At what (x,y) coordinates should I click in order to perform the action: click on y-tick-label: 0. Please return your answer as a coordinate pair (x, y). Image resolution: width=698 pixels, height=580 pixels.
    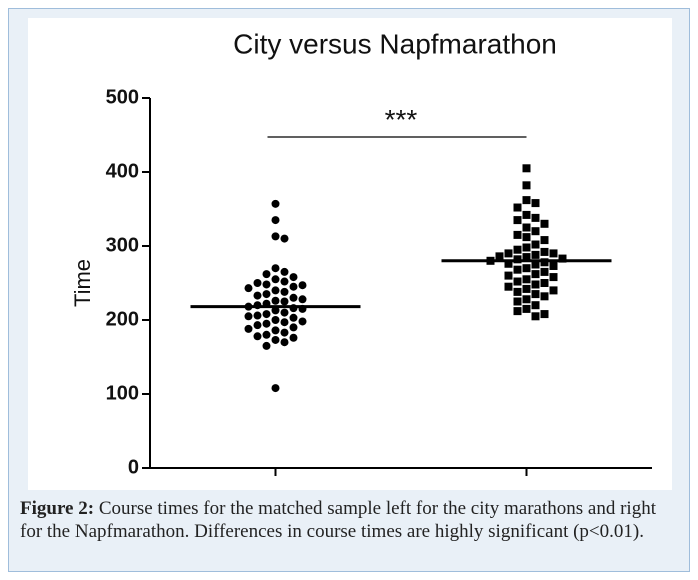
    Looking at the image, I should click on (133, 467).